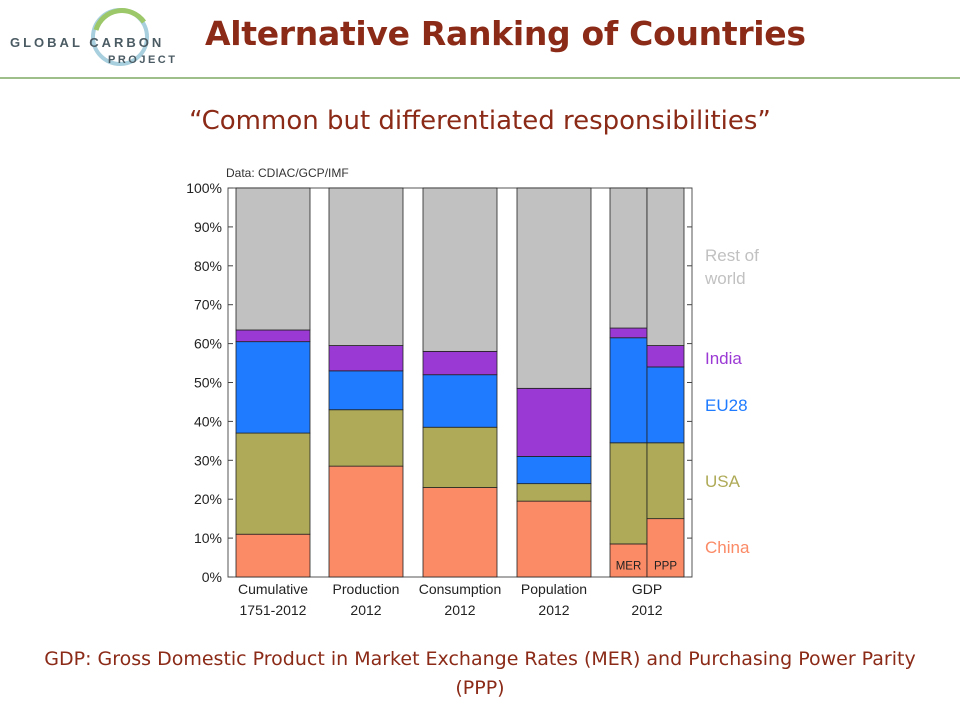 This screenshot has width=960, height=720. Describe the element at coordinates (287, 173) in the screenshot. I see `data-source-annotation: Data: CDIAC/GCP/IMF` at that location.